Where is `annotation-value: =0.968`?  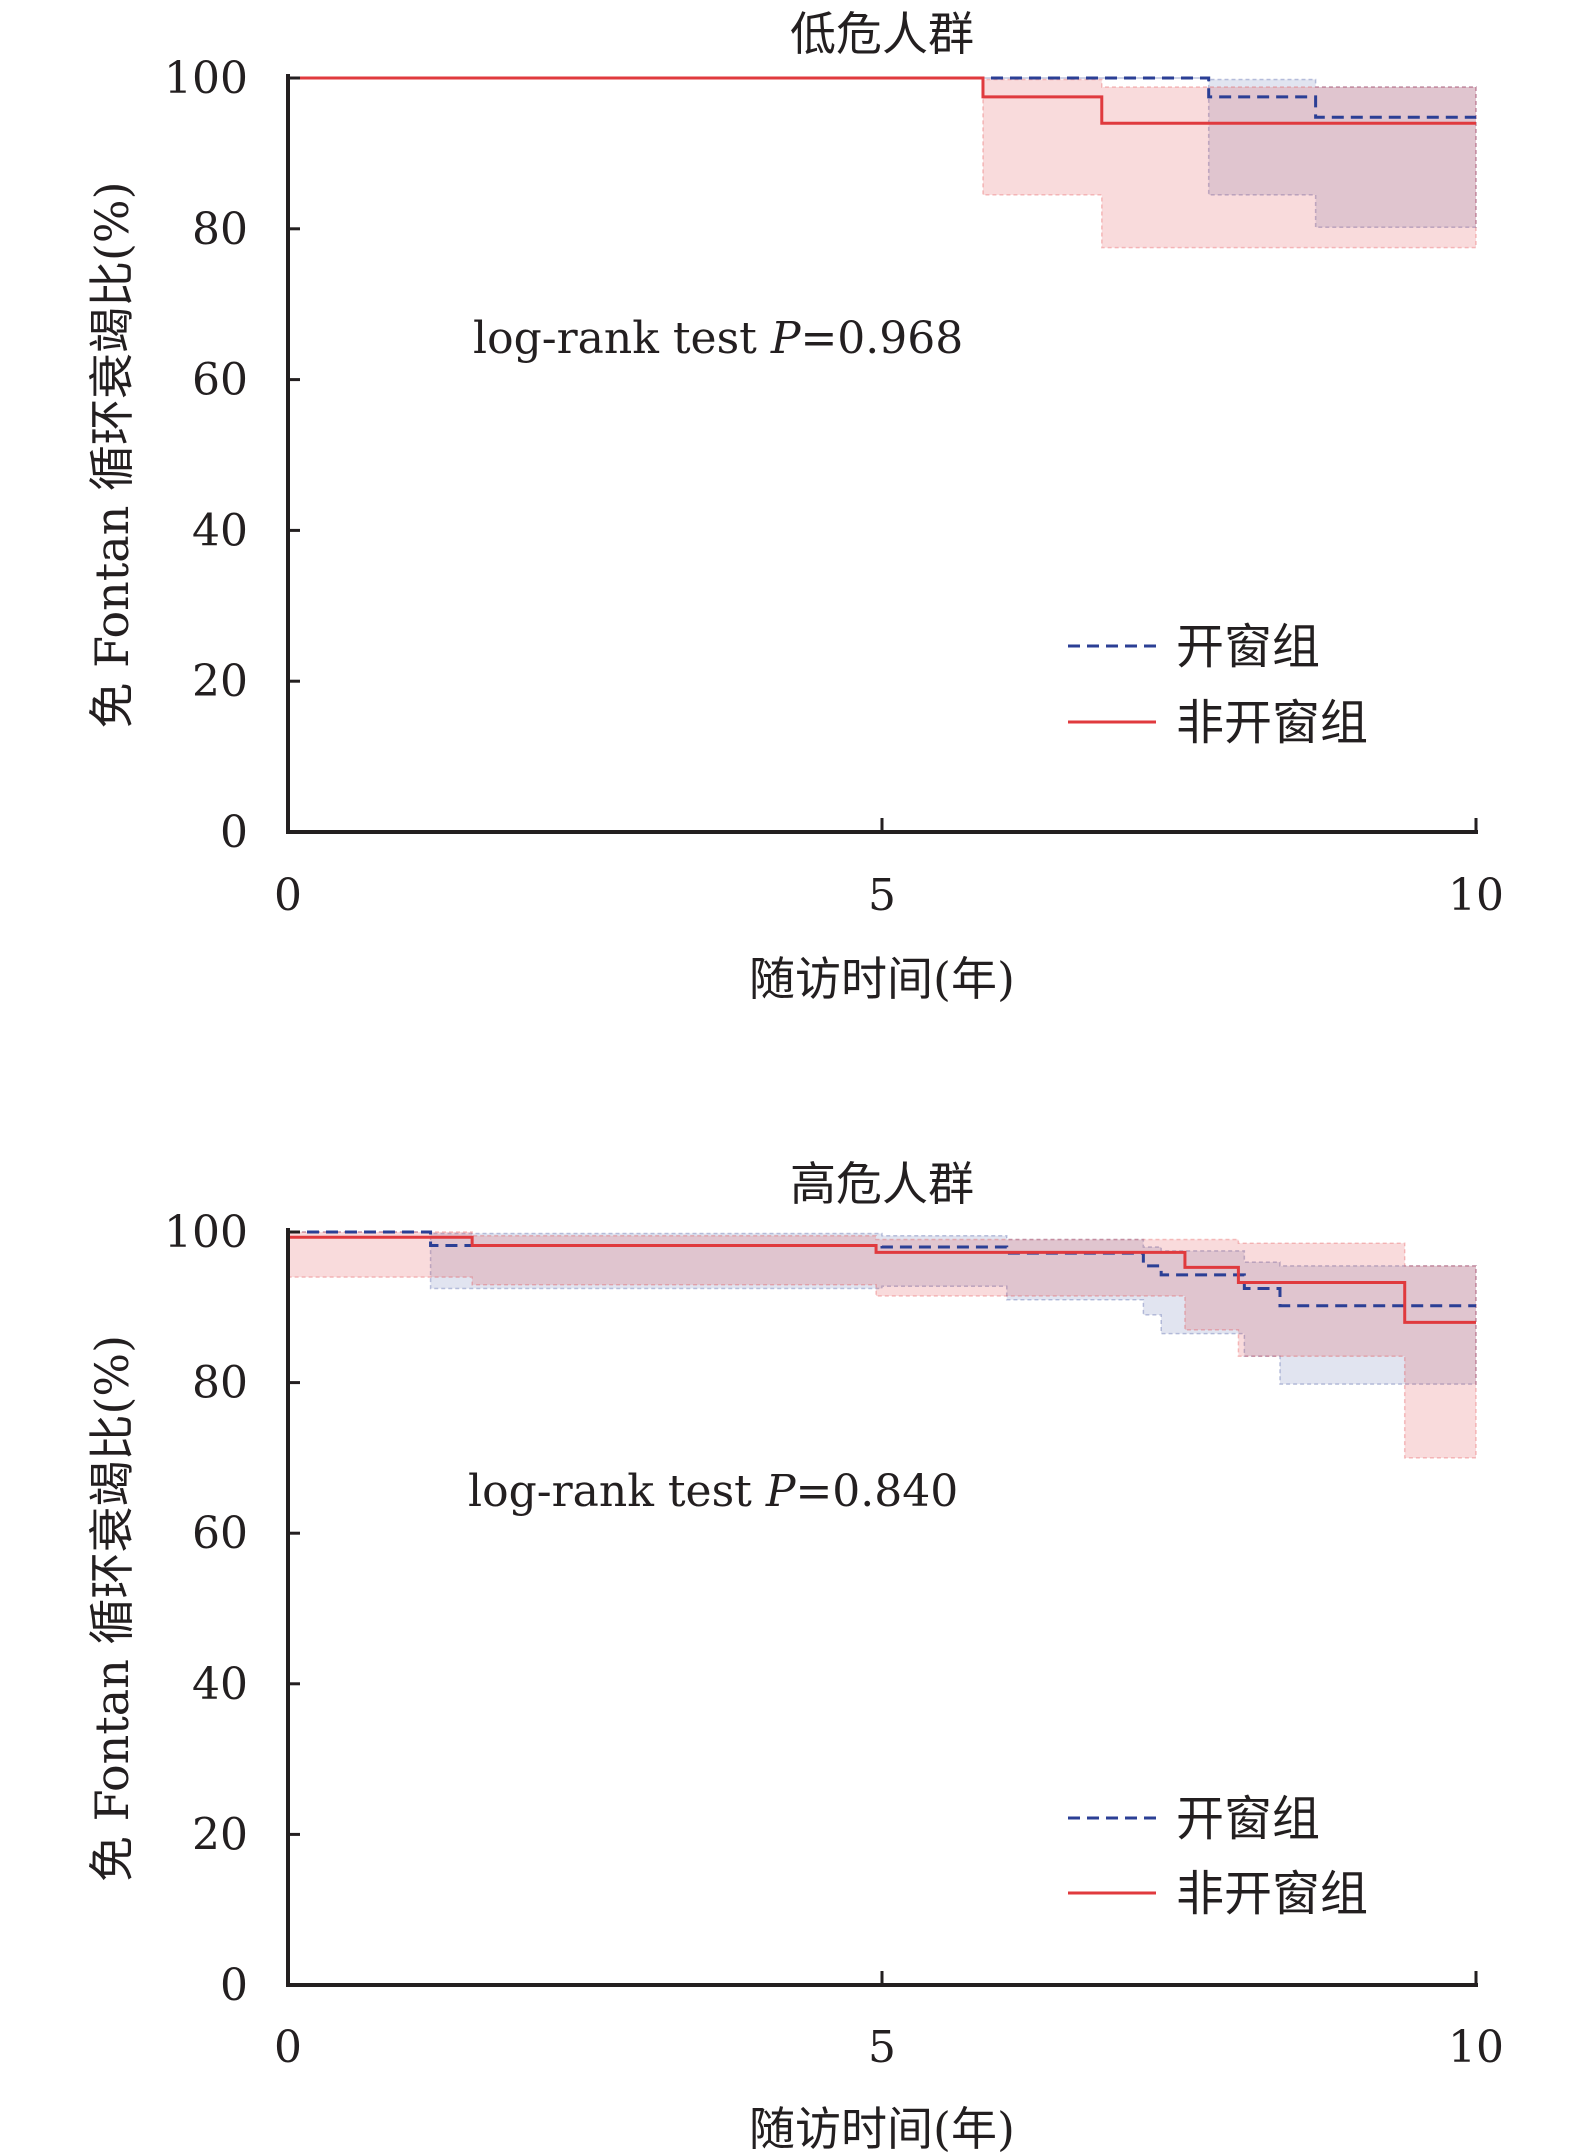 annotation-value: =0.968 is located at coordinates (881, 338).